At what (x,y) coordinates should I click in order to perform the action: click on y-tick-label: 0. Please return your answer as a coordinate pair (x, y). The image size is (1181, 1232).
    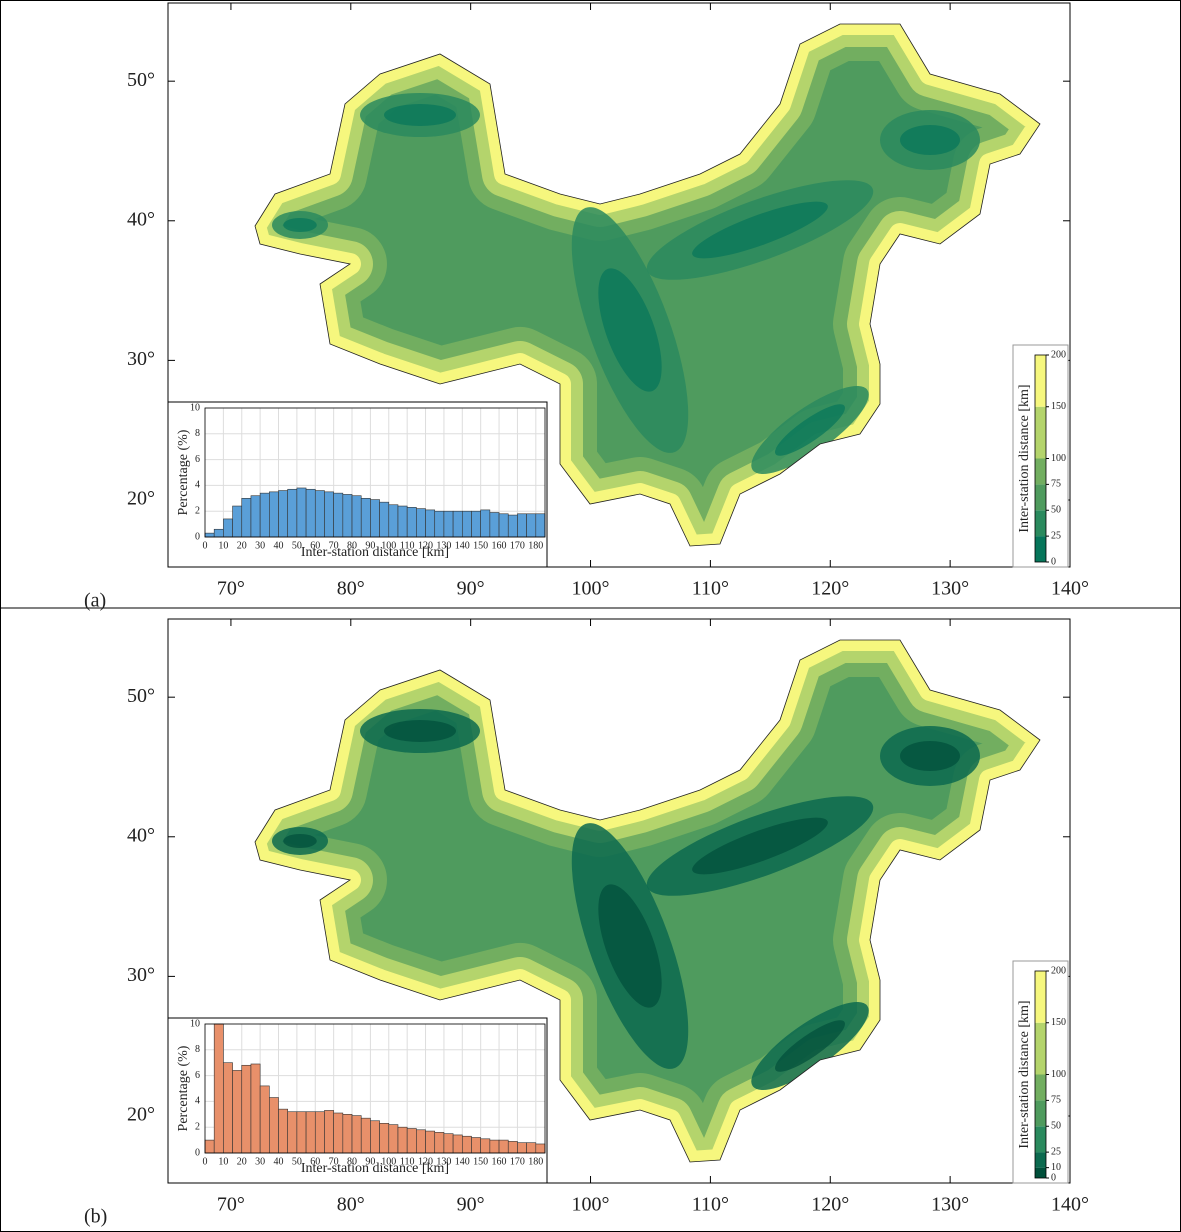
    Looking at the image, I should click on (197, 536).